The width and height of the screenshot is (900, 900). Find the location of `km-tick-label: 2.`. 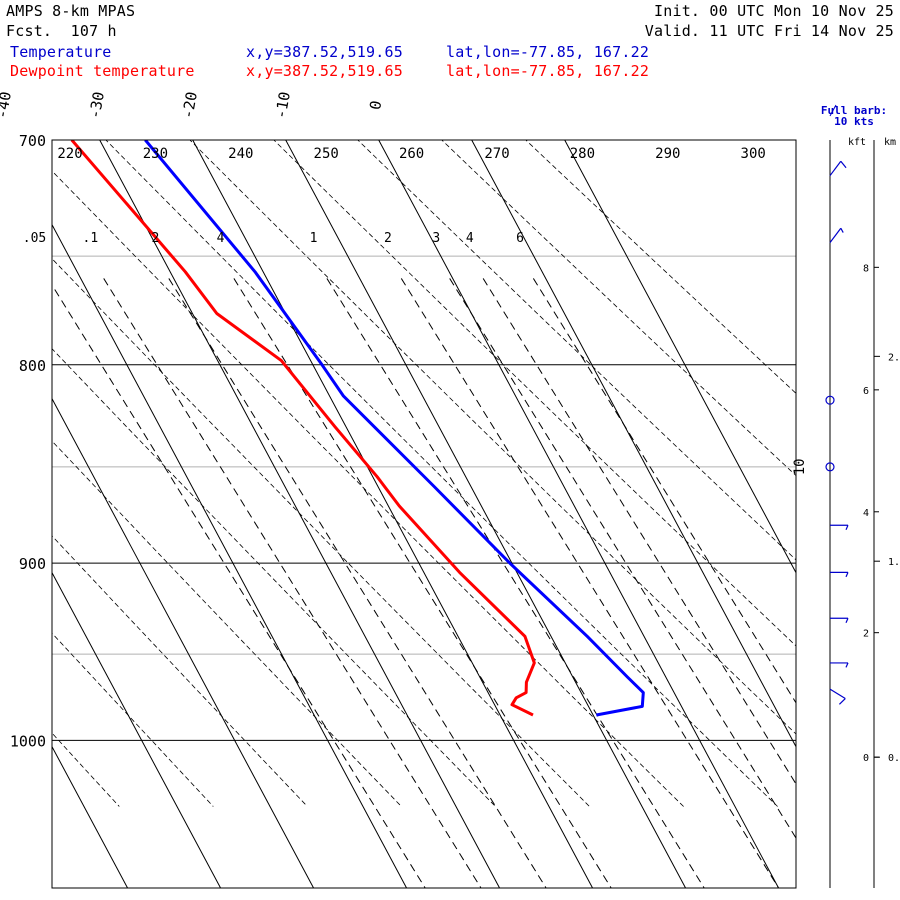

km-tick-label: 2. is located at coordinates (894, 357).